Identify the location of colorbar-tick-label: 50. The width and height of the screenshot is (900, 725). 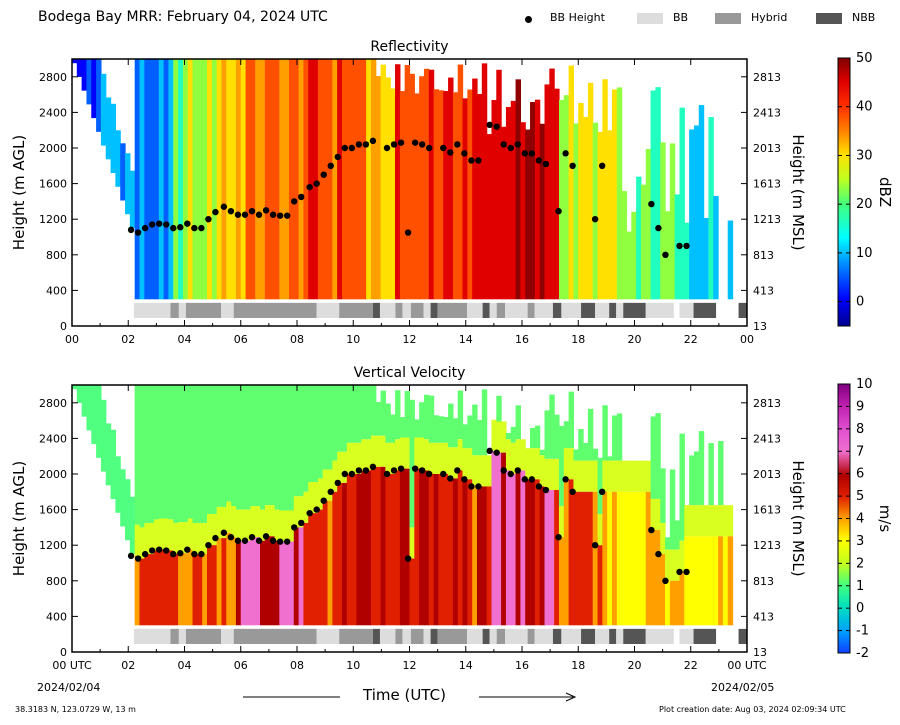
(864, 58).